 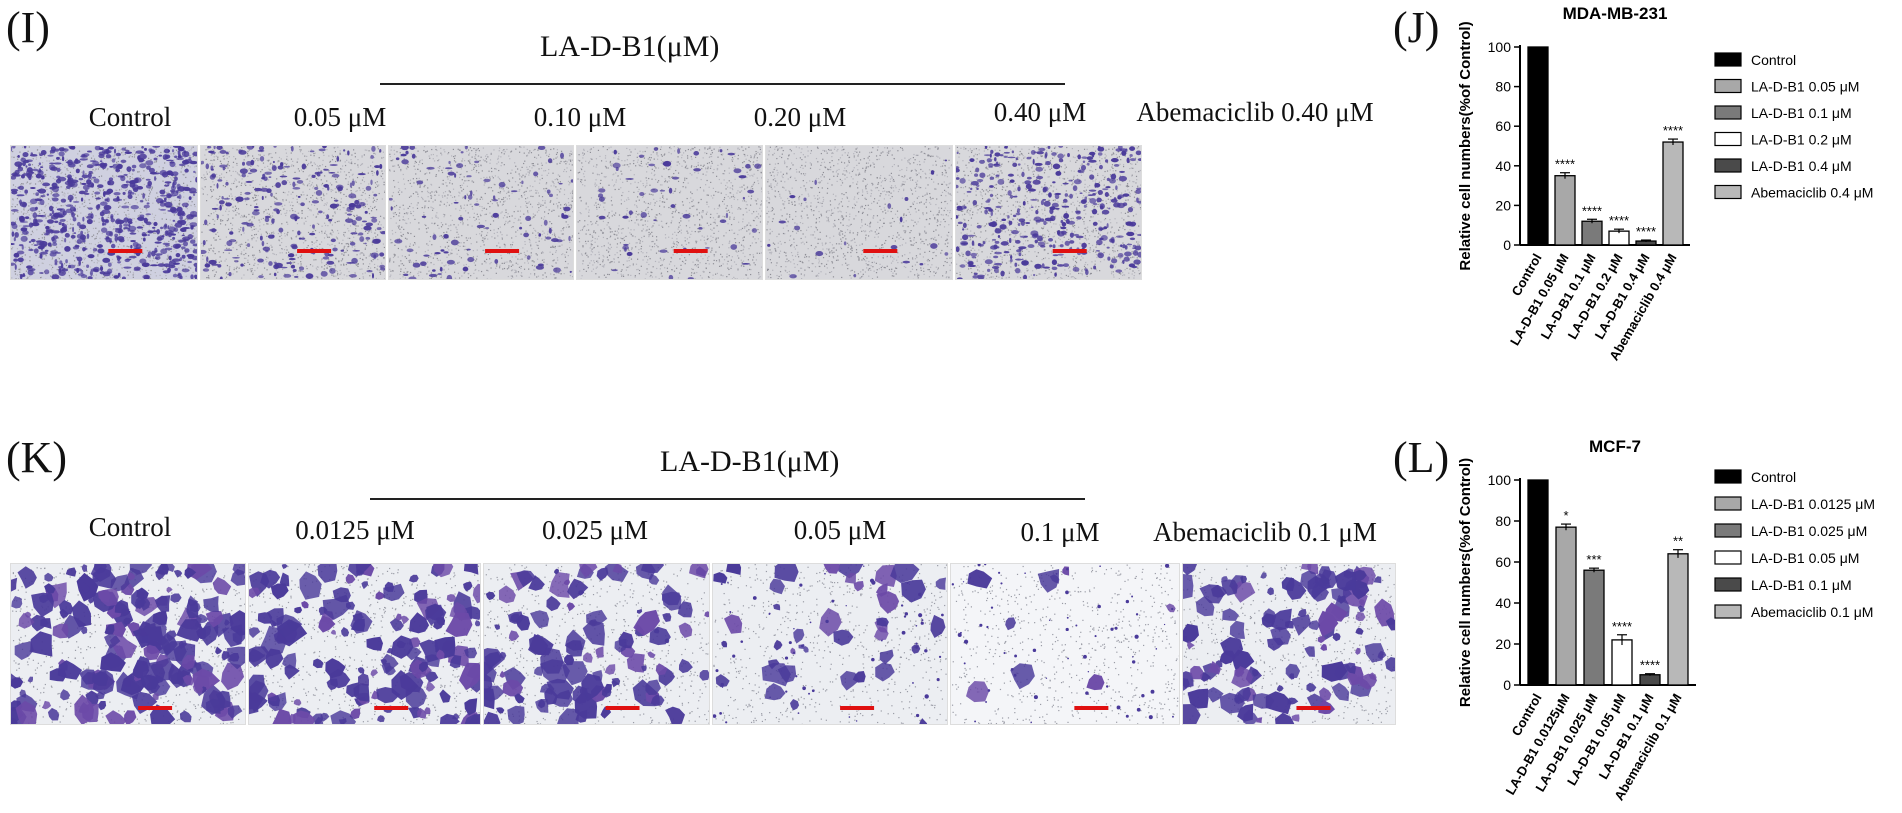 I want to click on legend-label-1: LA-D-B1 0.05 μM, so click(x=1805, y=87).